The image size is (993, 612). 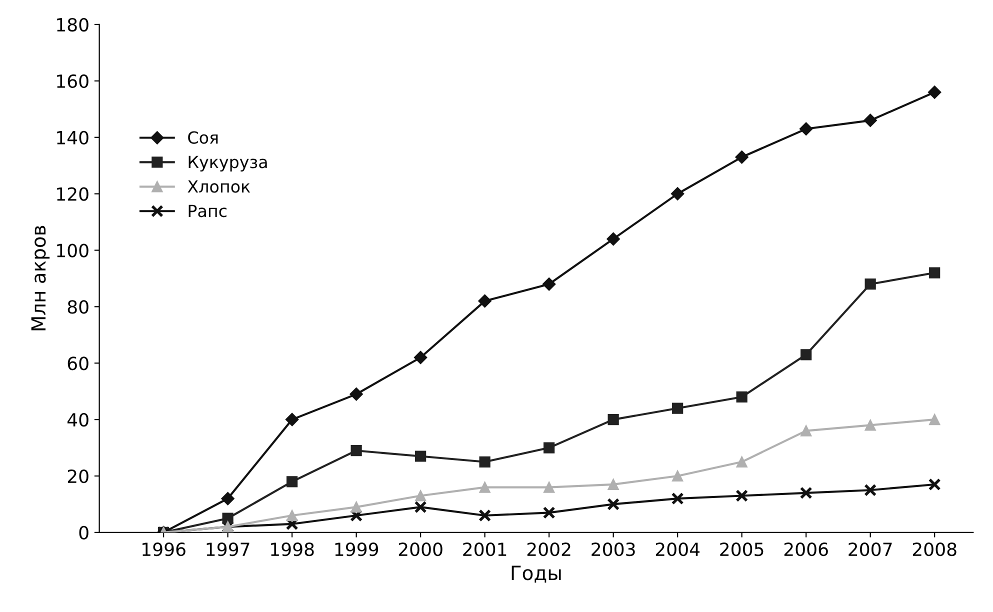 I want to click on x-tick-label: 2000, so click(x=420, y=549).